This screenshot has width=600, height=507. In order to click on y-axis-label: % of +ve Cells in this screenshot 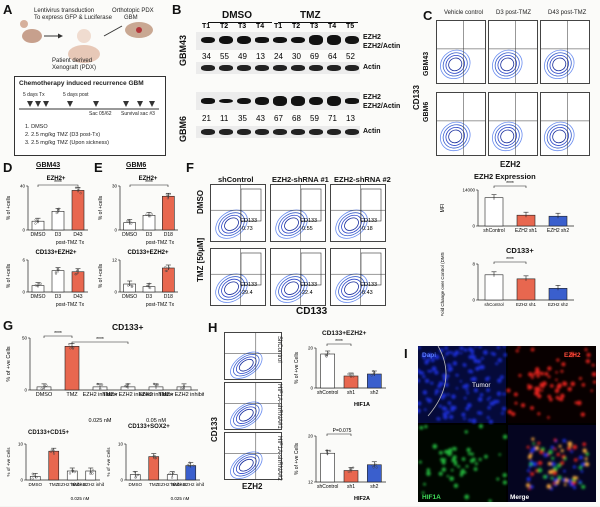, I will do `click(8, 462)`.